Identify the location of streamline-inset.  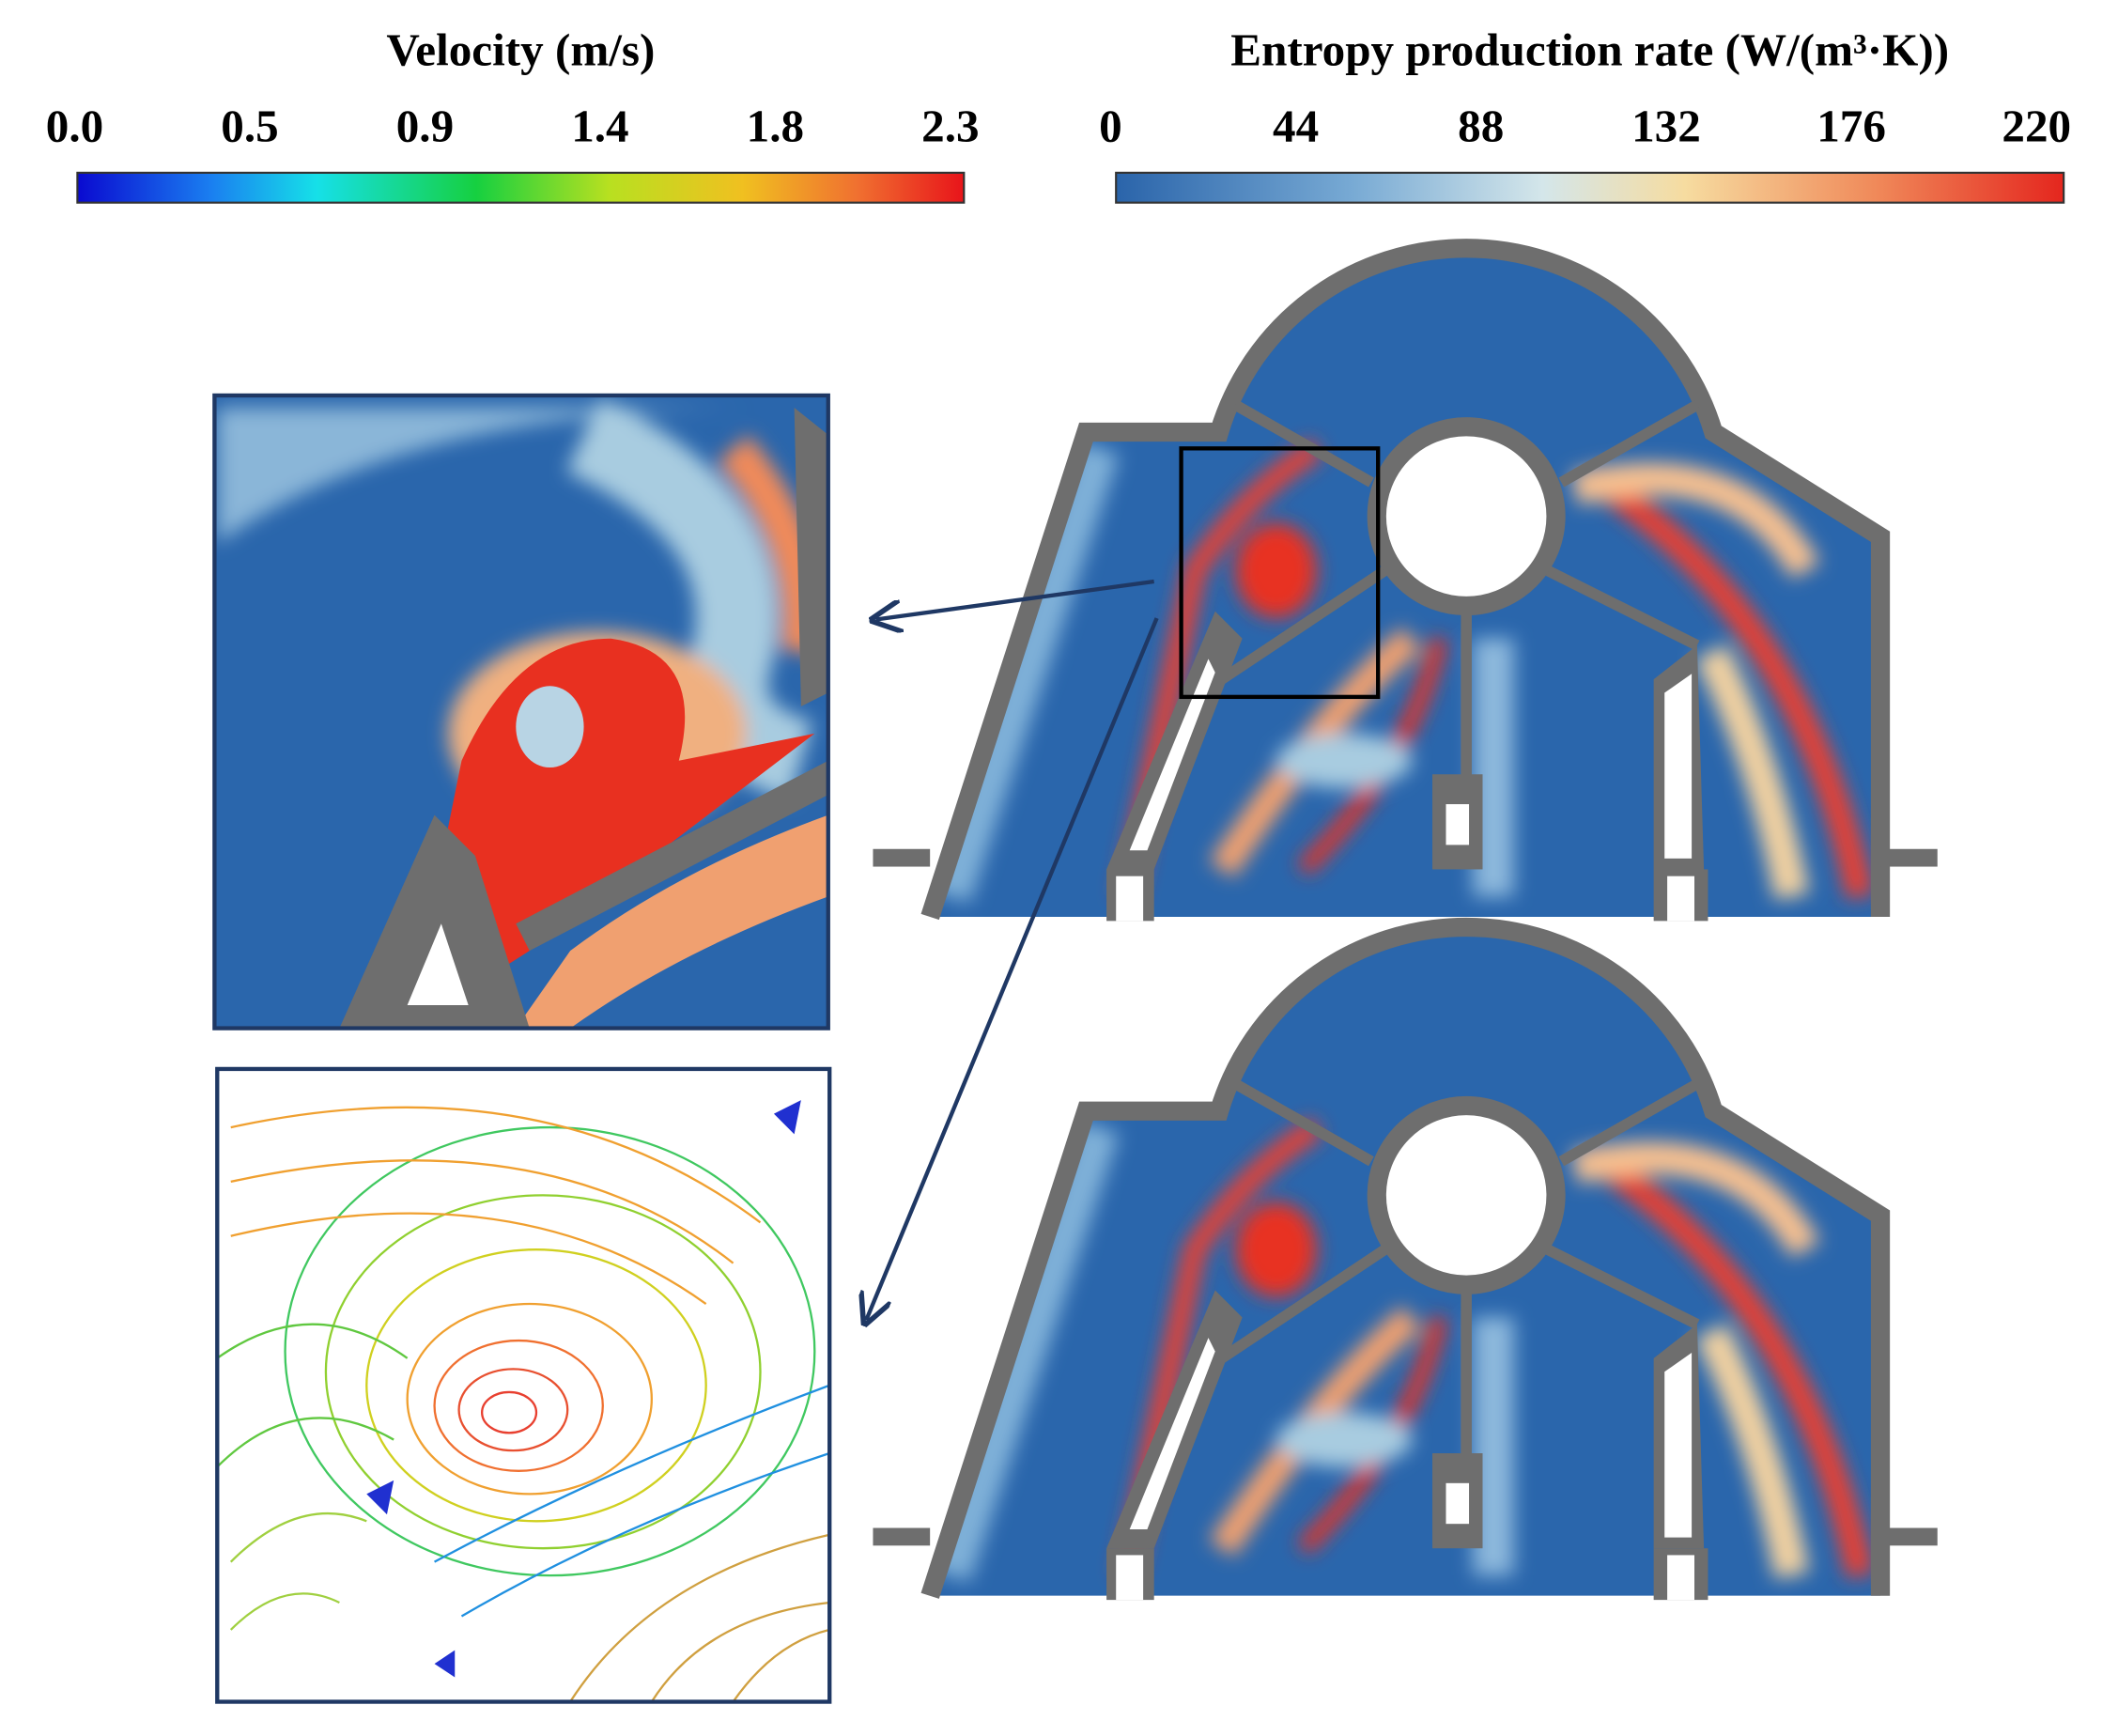
(523, 1385).